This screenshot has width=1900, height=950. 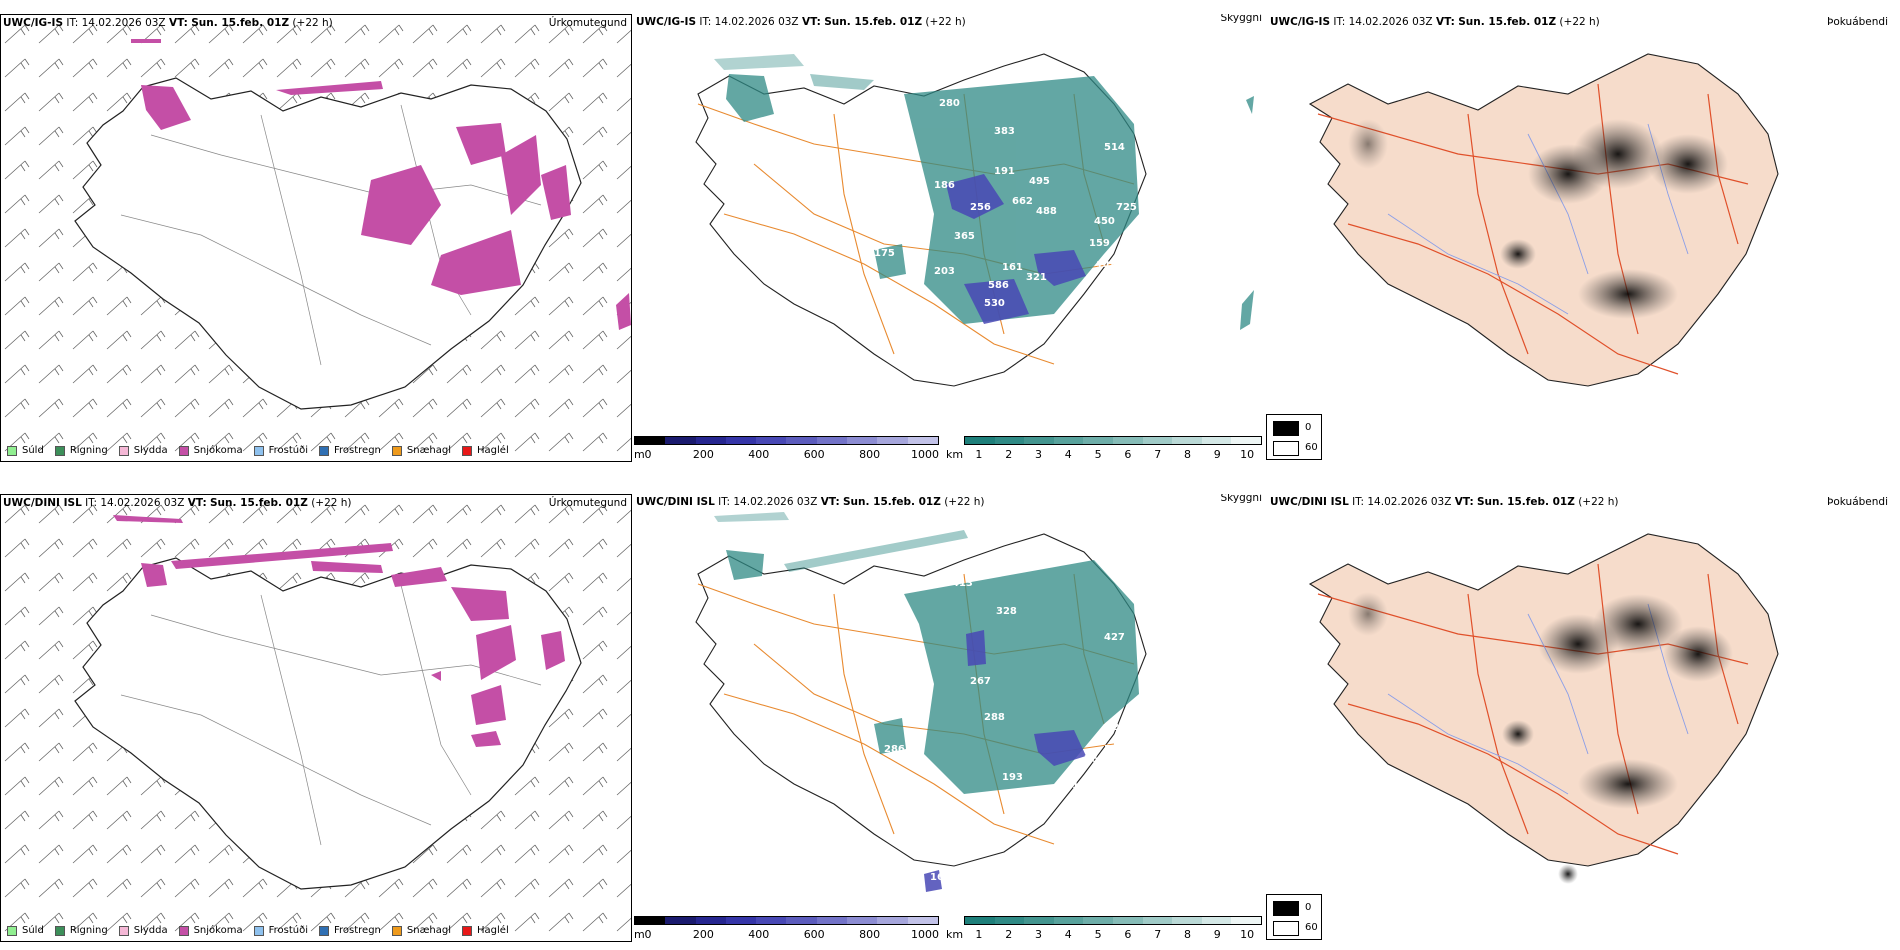 What do you see at coordinates (870, 934) in the screenshot?
I see `colorbar-tick-label: 800` at bounding box center [870, 934].